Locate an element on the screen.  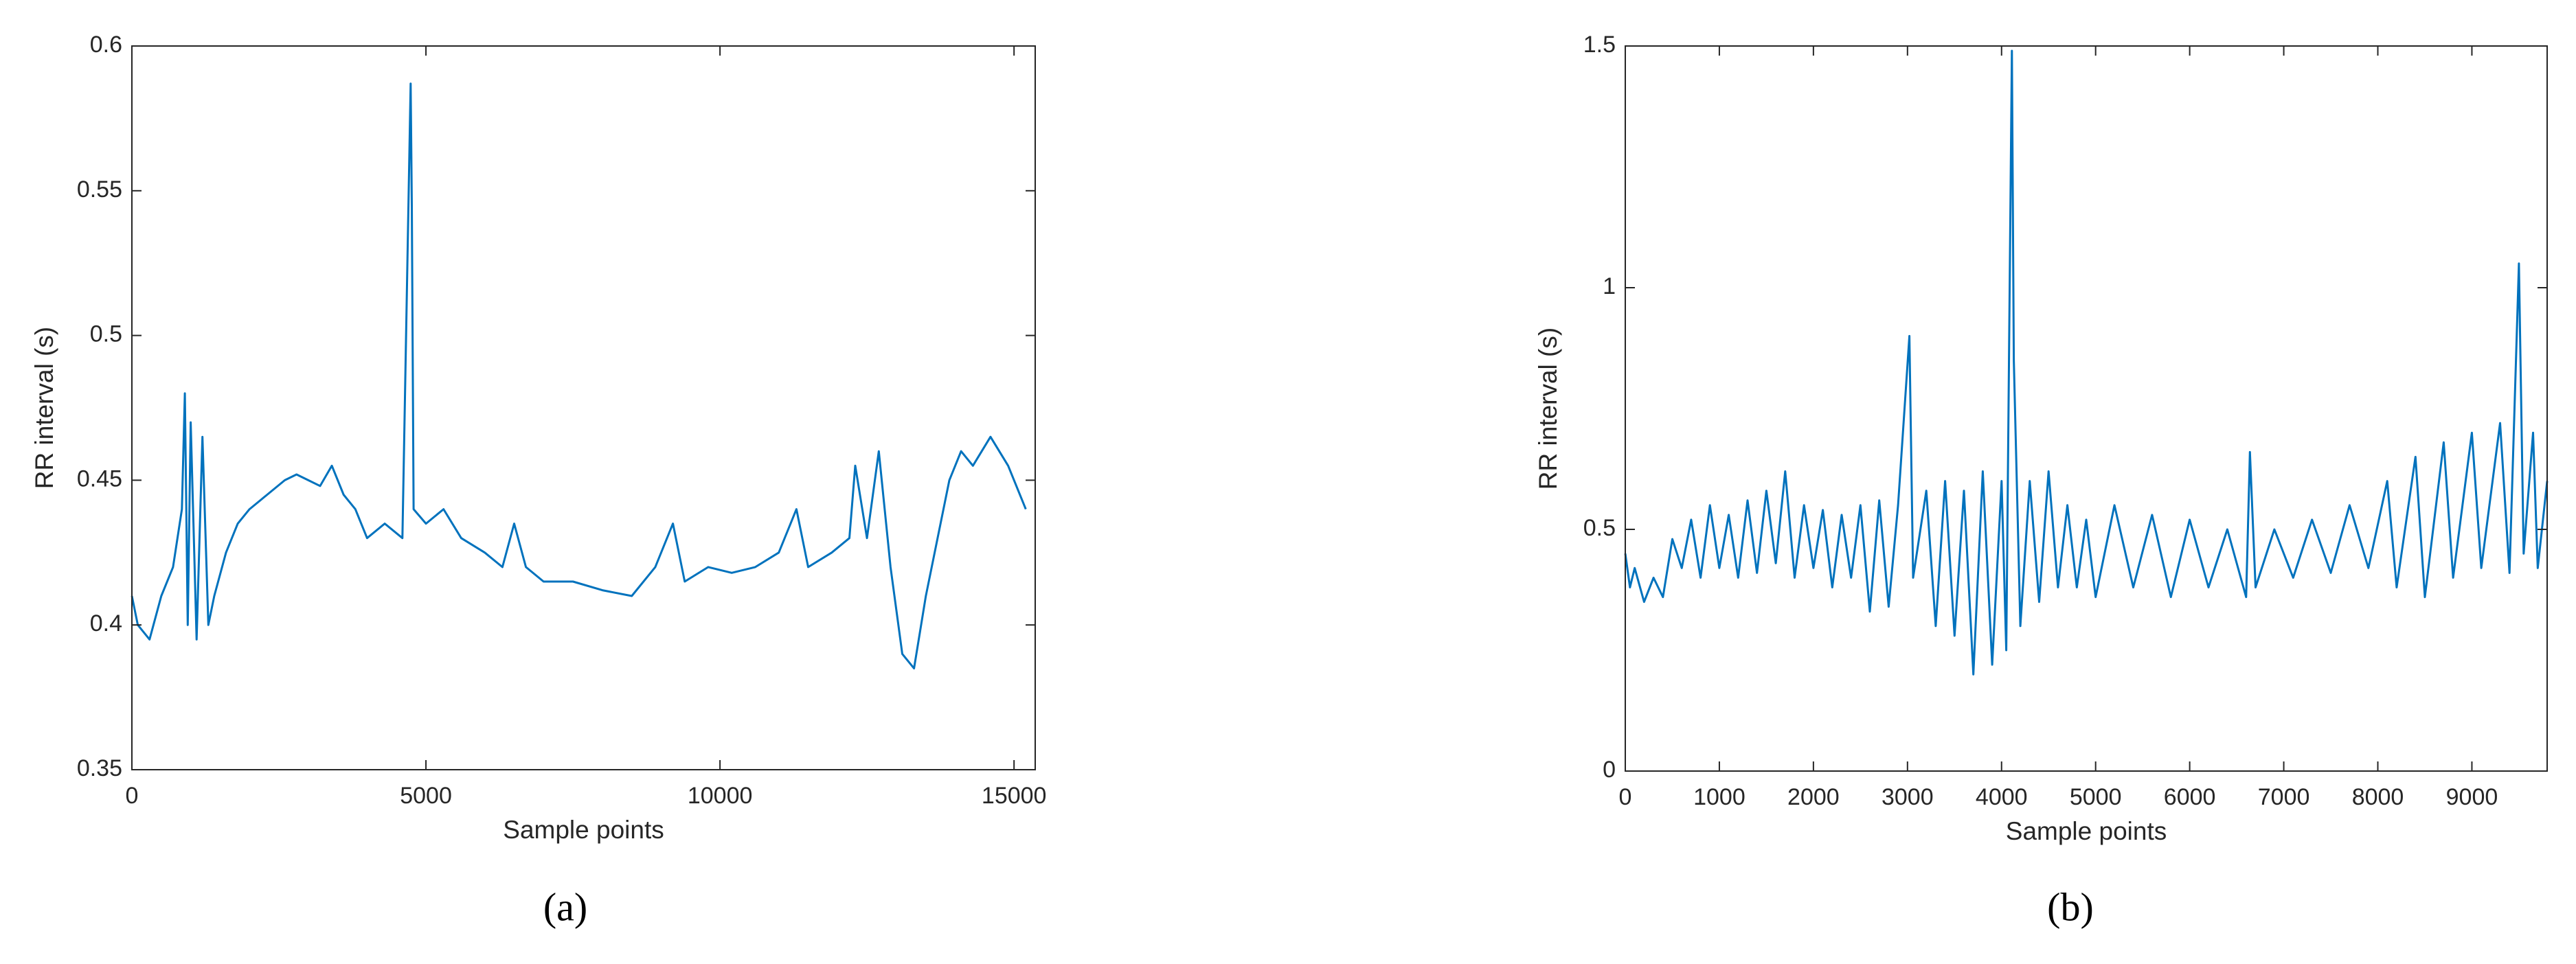
y-tick-label: 0.35 is located at coordinates (99, 768).